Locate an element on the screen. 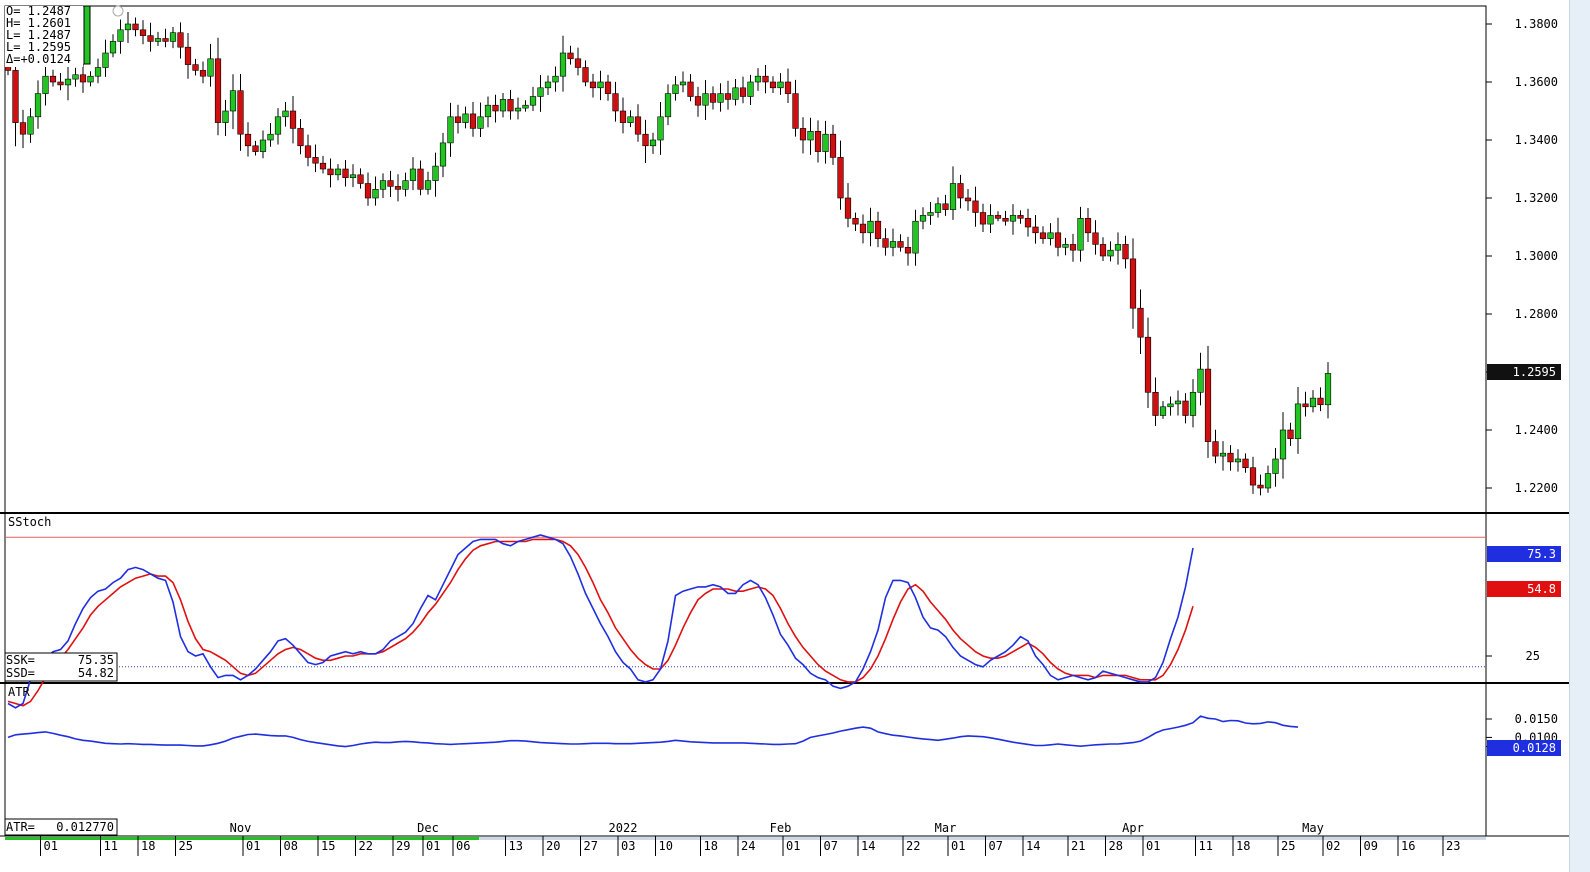  price-tick-label: 1.3600 is located at coordinates (1536, 82).